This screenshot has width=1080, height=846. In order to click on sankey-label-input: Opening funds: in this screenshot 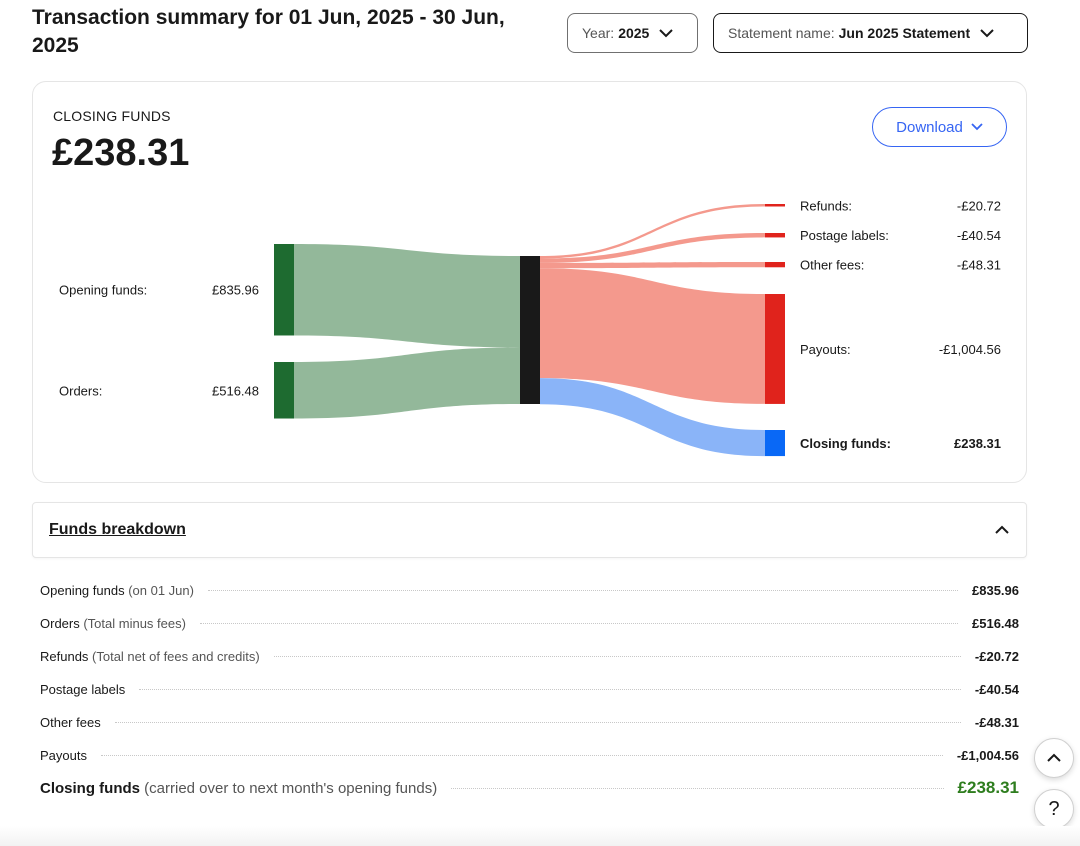, I will do `click(103, 290)`.